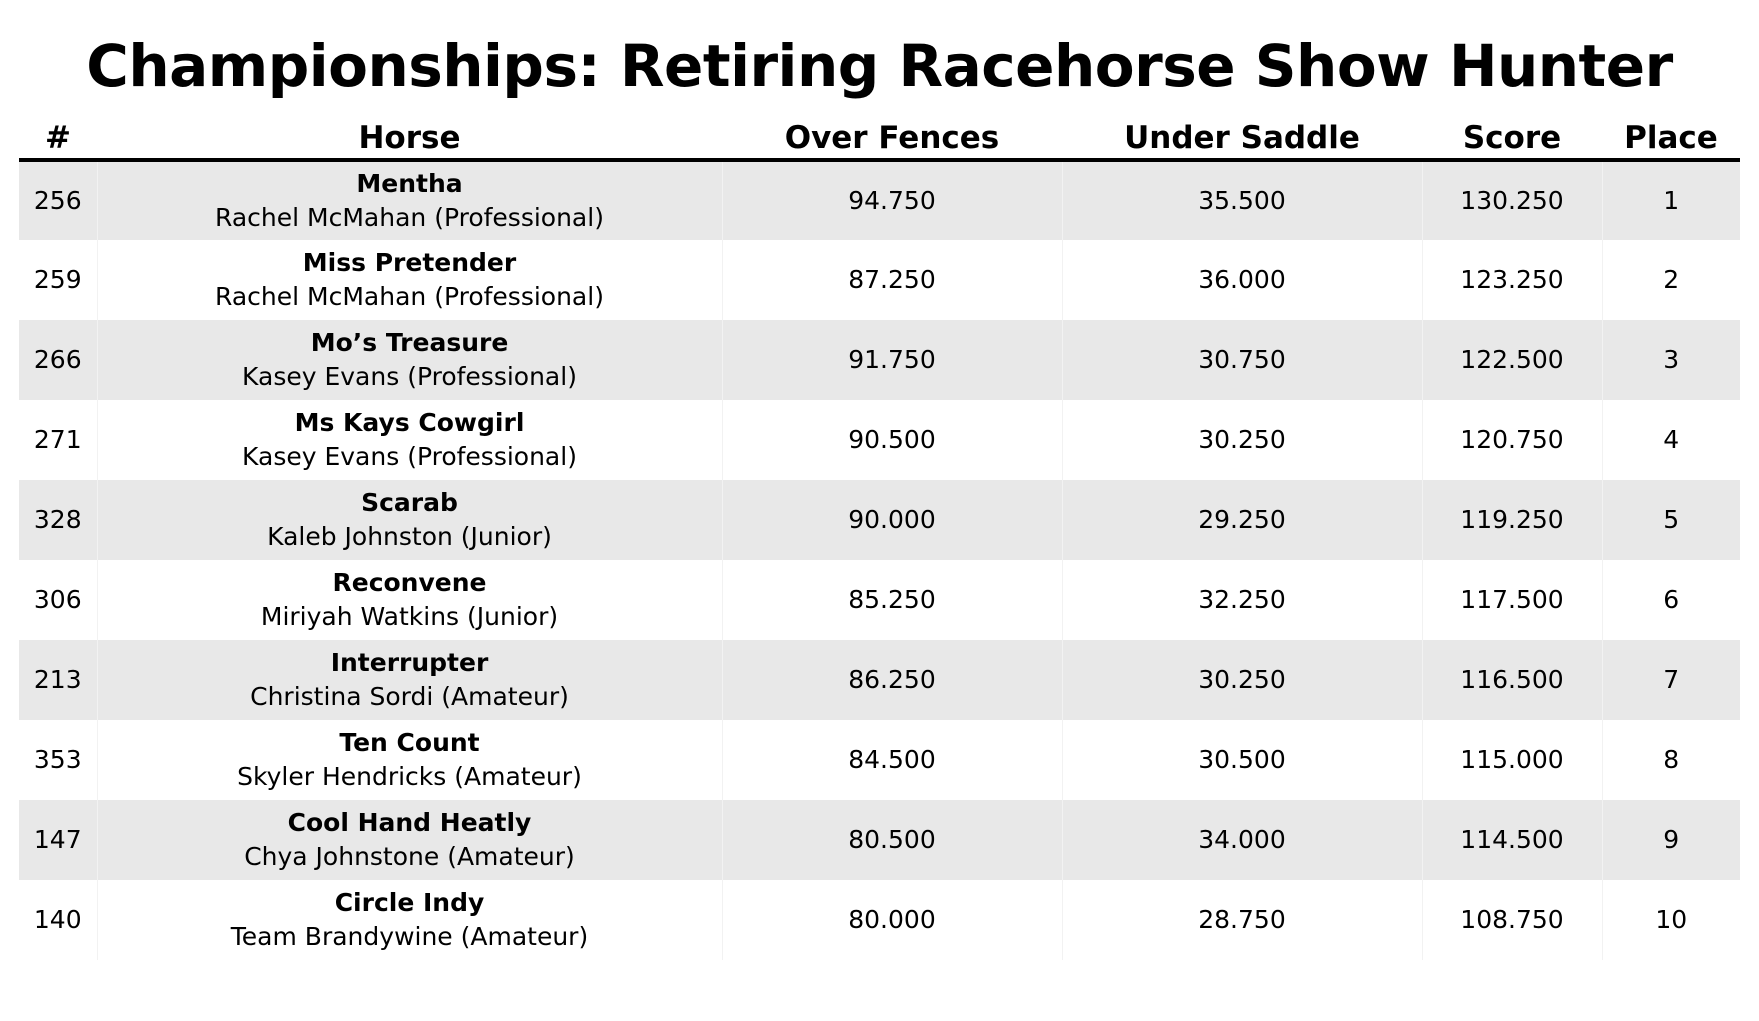 The image size is (1759, 1021). What do you see at coordinates (1512, 760) in the screenshot?
I see `cell-score: 115.000` at bounding box center [1512, 760].